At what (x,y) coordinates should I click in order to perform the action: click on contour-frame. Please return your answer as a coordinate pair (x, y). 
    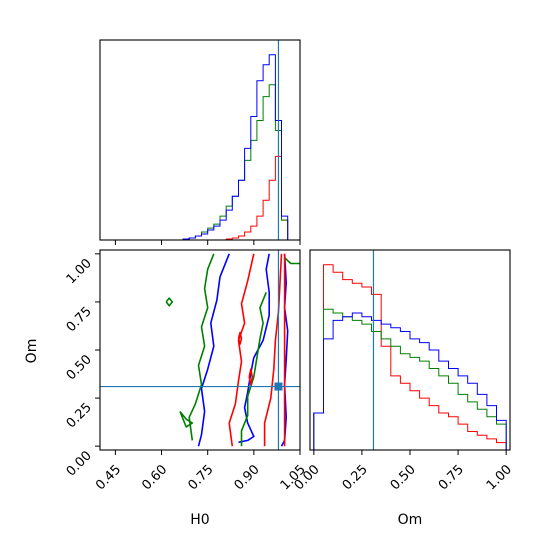
    Looking at the image, I should click on (200, 350).